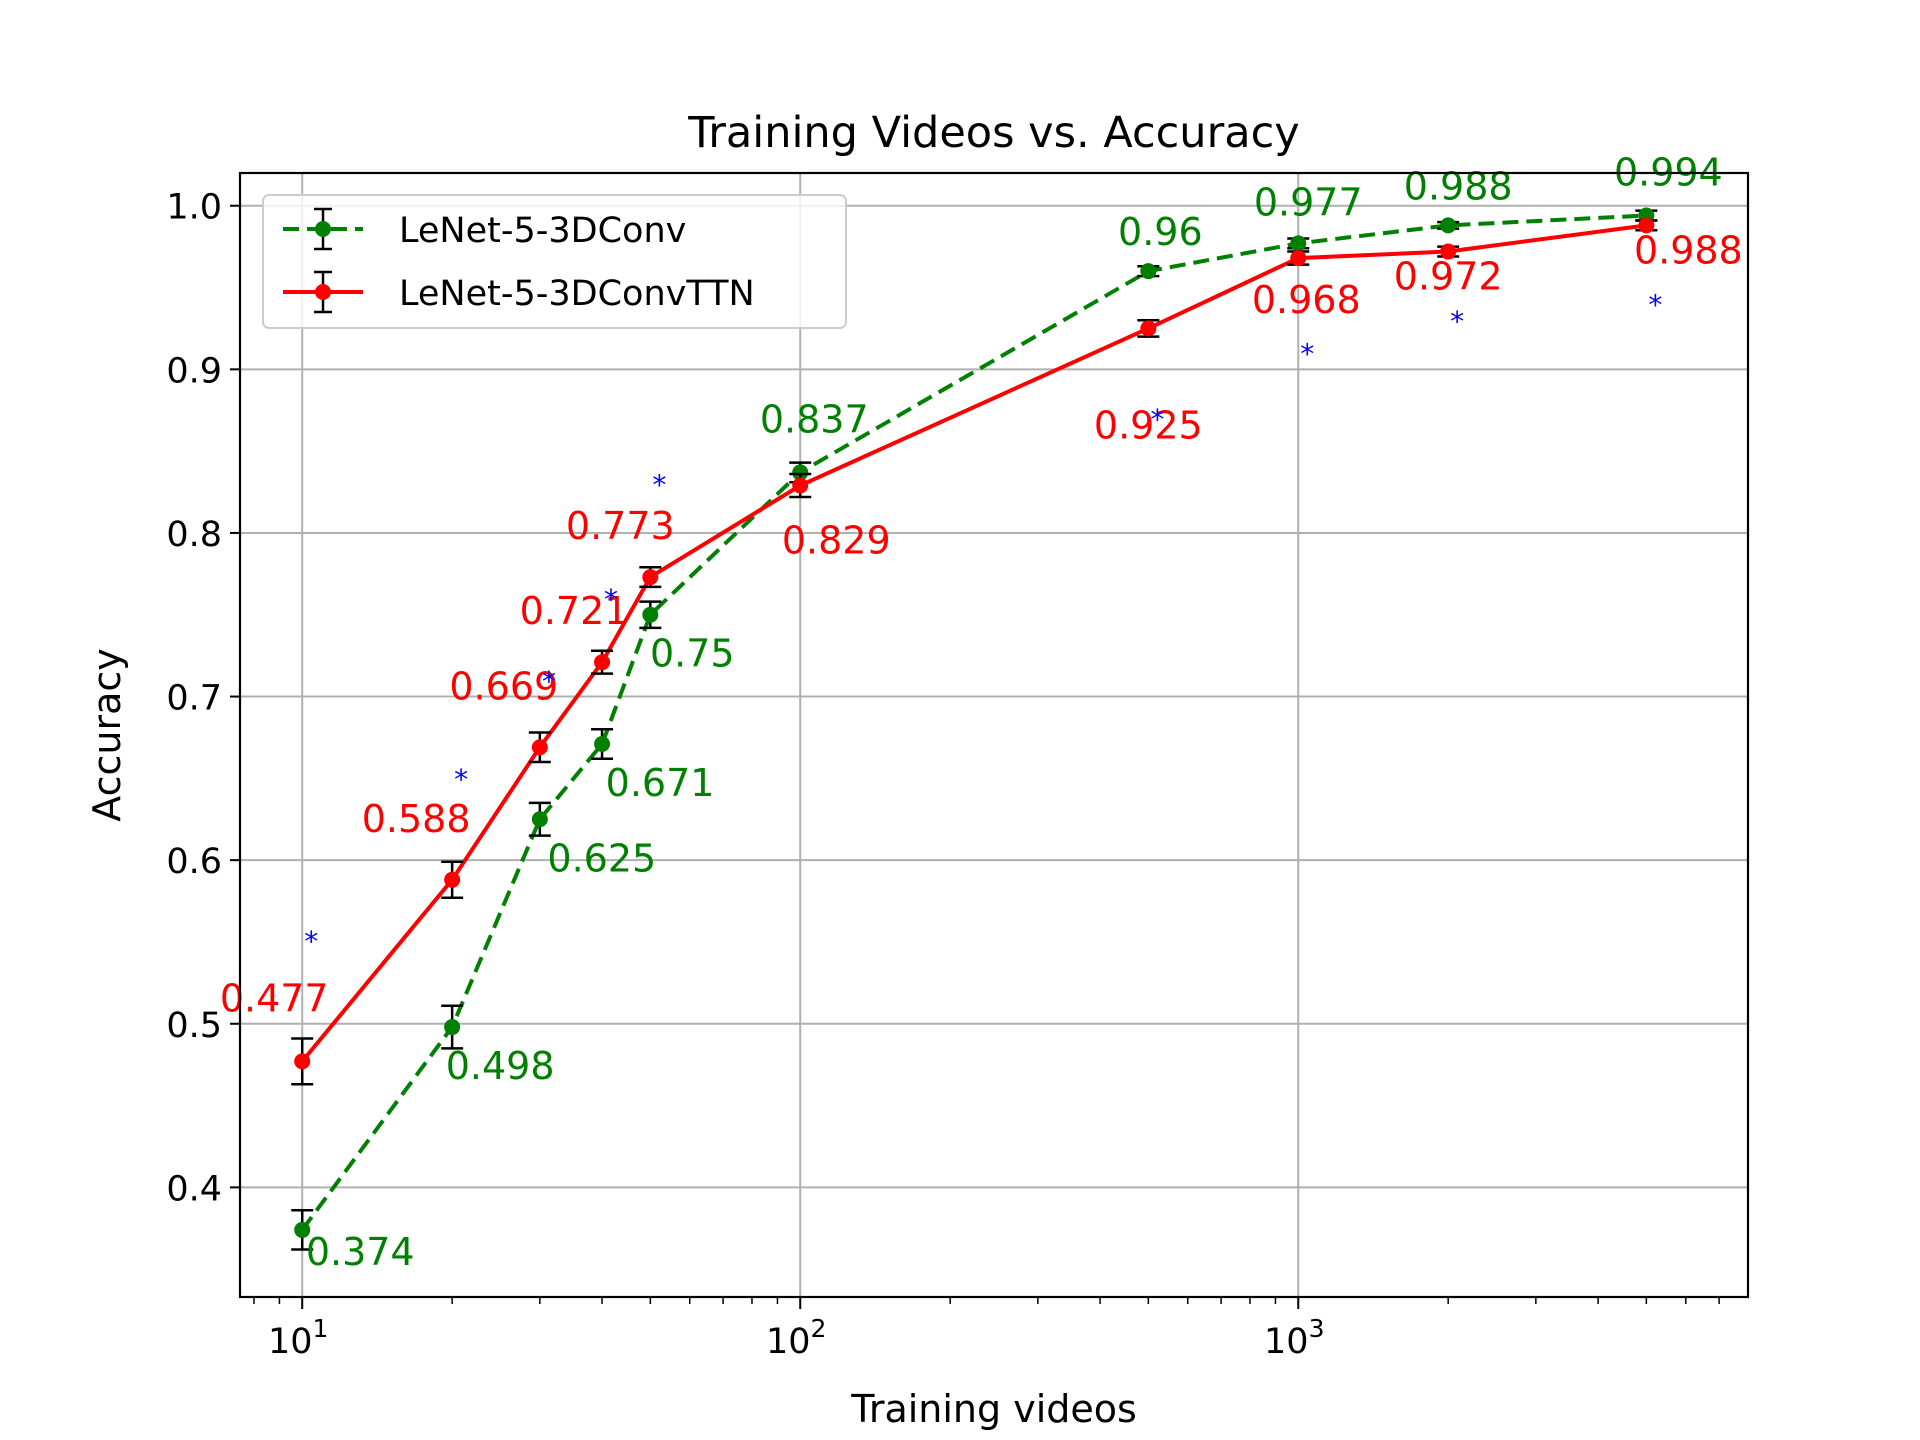 This screenshot has height=1440, width=1920. What do you see at coordinates (660, 783) in the screenshot?
I see `data-label: 0.671` at bounding box center [660, 783].